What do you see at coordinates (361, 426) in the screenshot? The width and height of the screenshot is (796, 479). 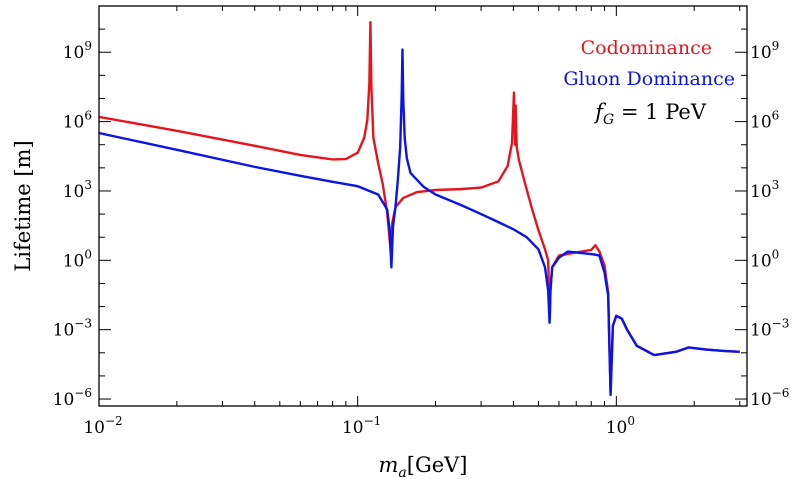 I see `x-tick-label: 10⁻¹` at bounding box center [361, 426].